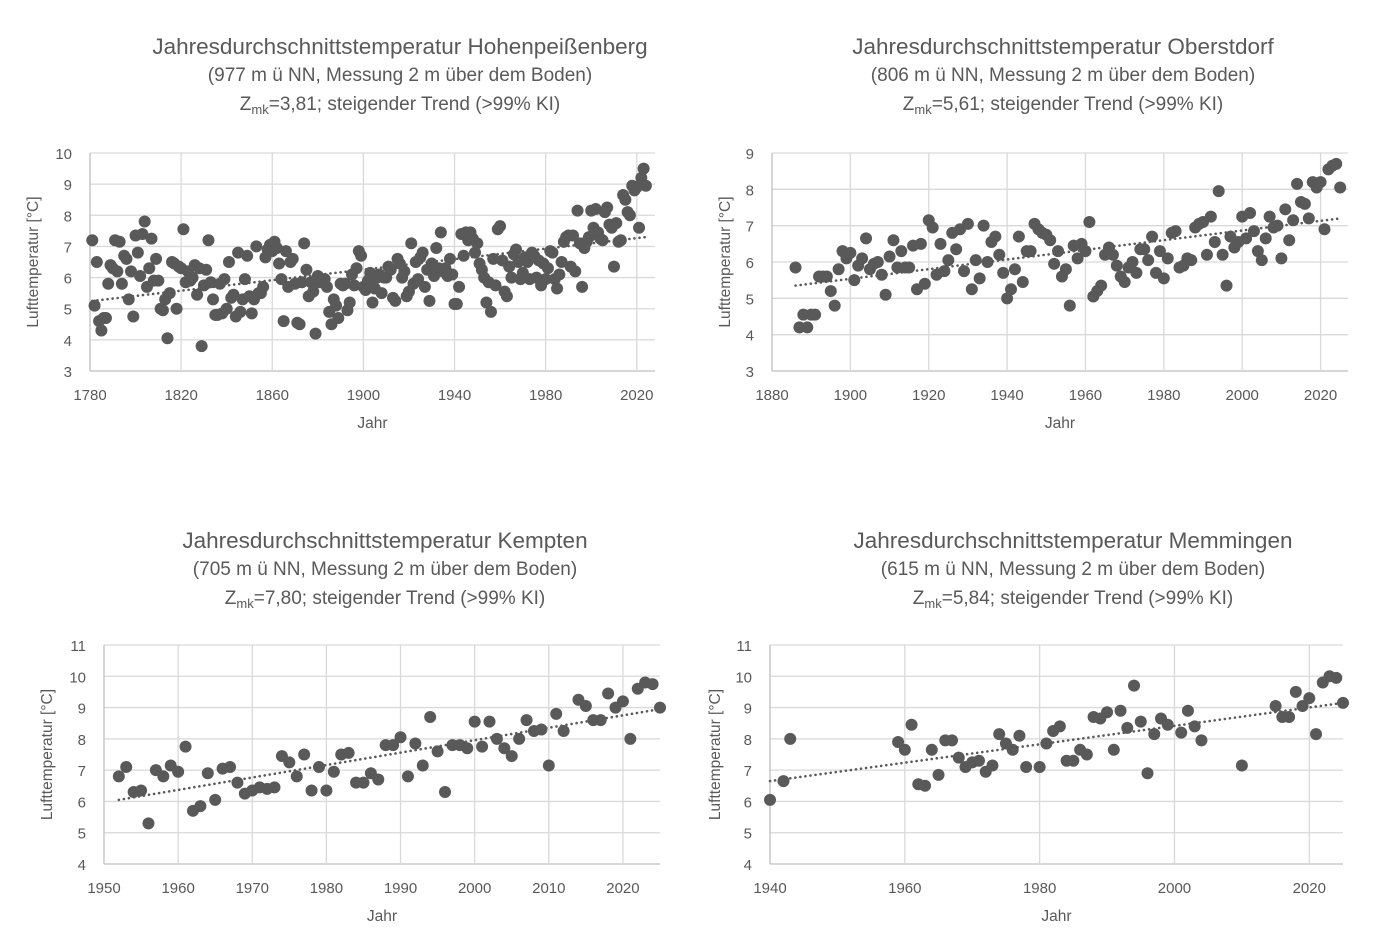 The height and width of the screenshot is (947, 1377). I want to click on z-subscript: mk, so click(923, 109).